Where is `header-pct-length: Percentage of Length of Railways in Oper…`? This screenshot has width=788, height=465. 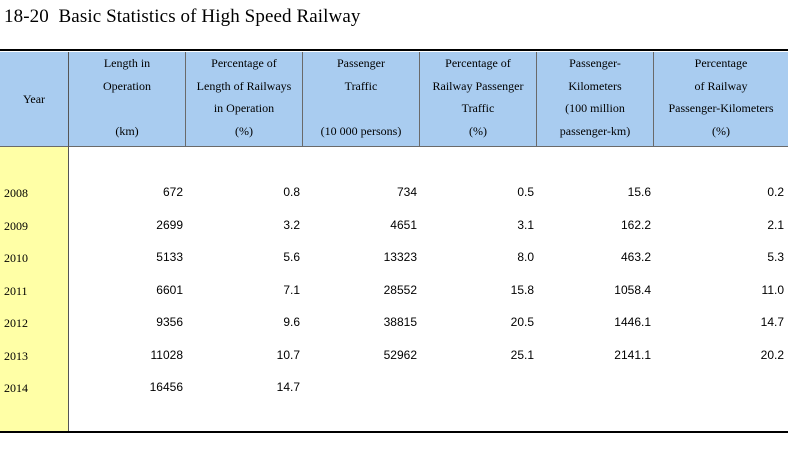 header-pct-length: Percentage of Length of Railways in Oper… is located at coordinates (244, 99).